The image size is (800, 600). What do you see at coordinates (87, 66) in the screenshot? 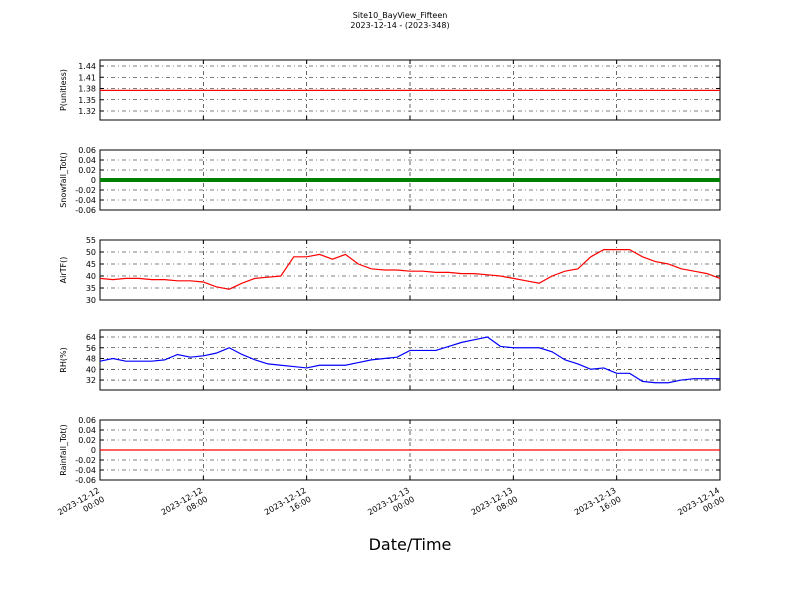
I see `y-tick-label: 1.44` at bounding box center [87, 66].